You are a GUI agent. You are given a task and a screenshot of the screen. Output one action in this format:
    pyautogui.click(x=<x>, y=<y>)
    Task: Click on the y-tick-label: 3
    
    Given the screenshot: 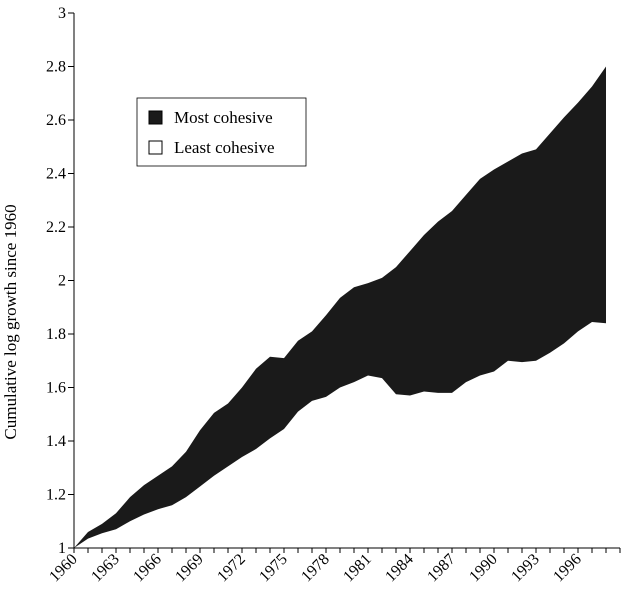 What is the action you would take?
    pyautogui.click(x=62, y=13)
    